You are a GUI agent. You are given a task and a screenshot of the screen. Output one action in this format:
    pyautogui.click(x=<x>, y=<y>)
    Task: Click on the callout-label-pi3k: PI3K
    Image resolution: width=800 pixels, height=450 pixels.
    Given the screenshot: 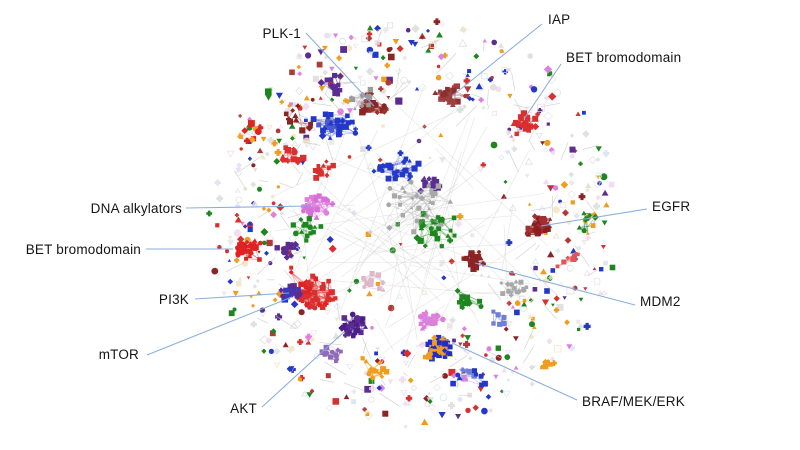 What is the action you would take?
    pyautogui.click(x=173, y=299)
    